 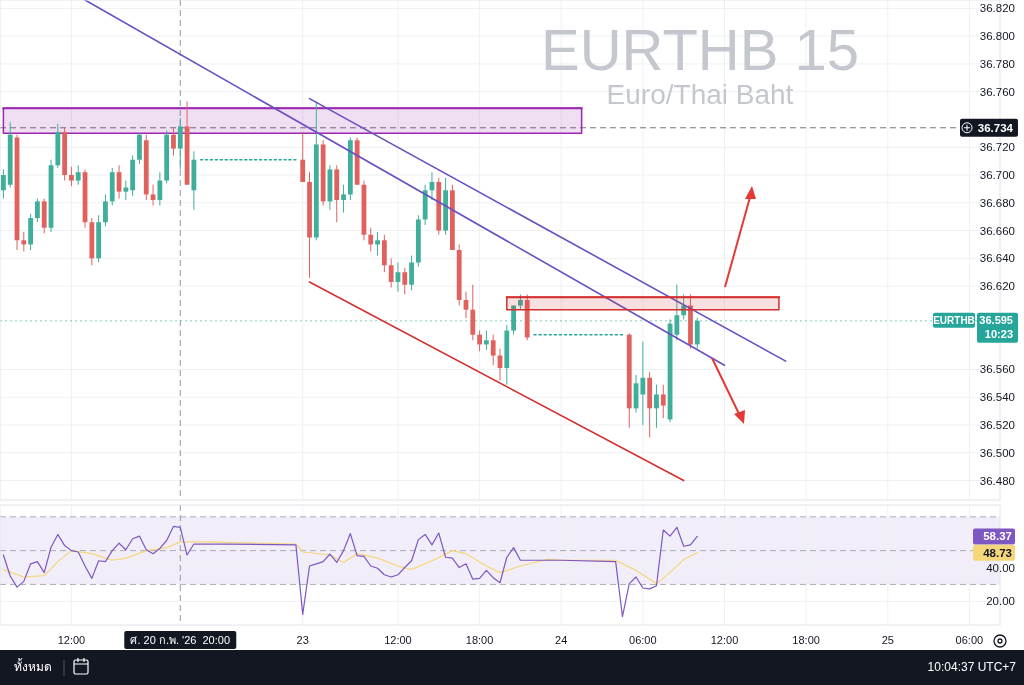 What do you see at coordinates (997, 552) in the screenshot?
I see `annotation: 48.73` at bounding box center [997, 552].